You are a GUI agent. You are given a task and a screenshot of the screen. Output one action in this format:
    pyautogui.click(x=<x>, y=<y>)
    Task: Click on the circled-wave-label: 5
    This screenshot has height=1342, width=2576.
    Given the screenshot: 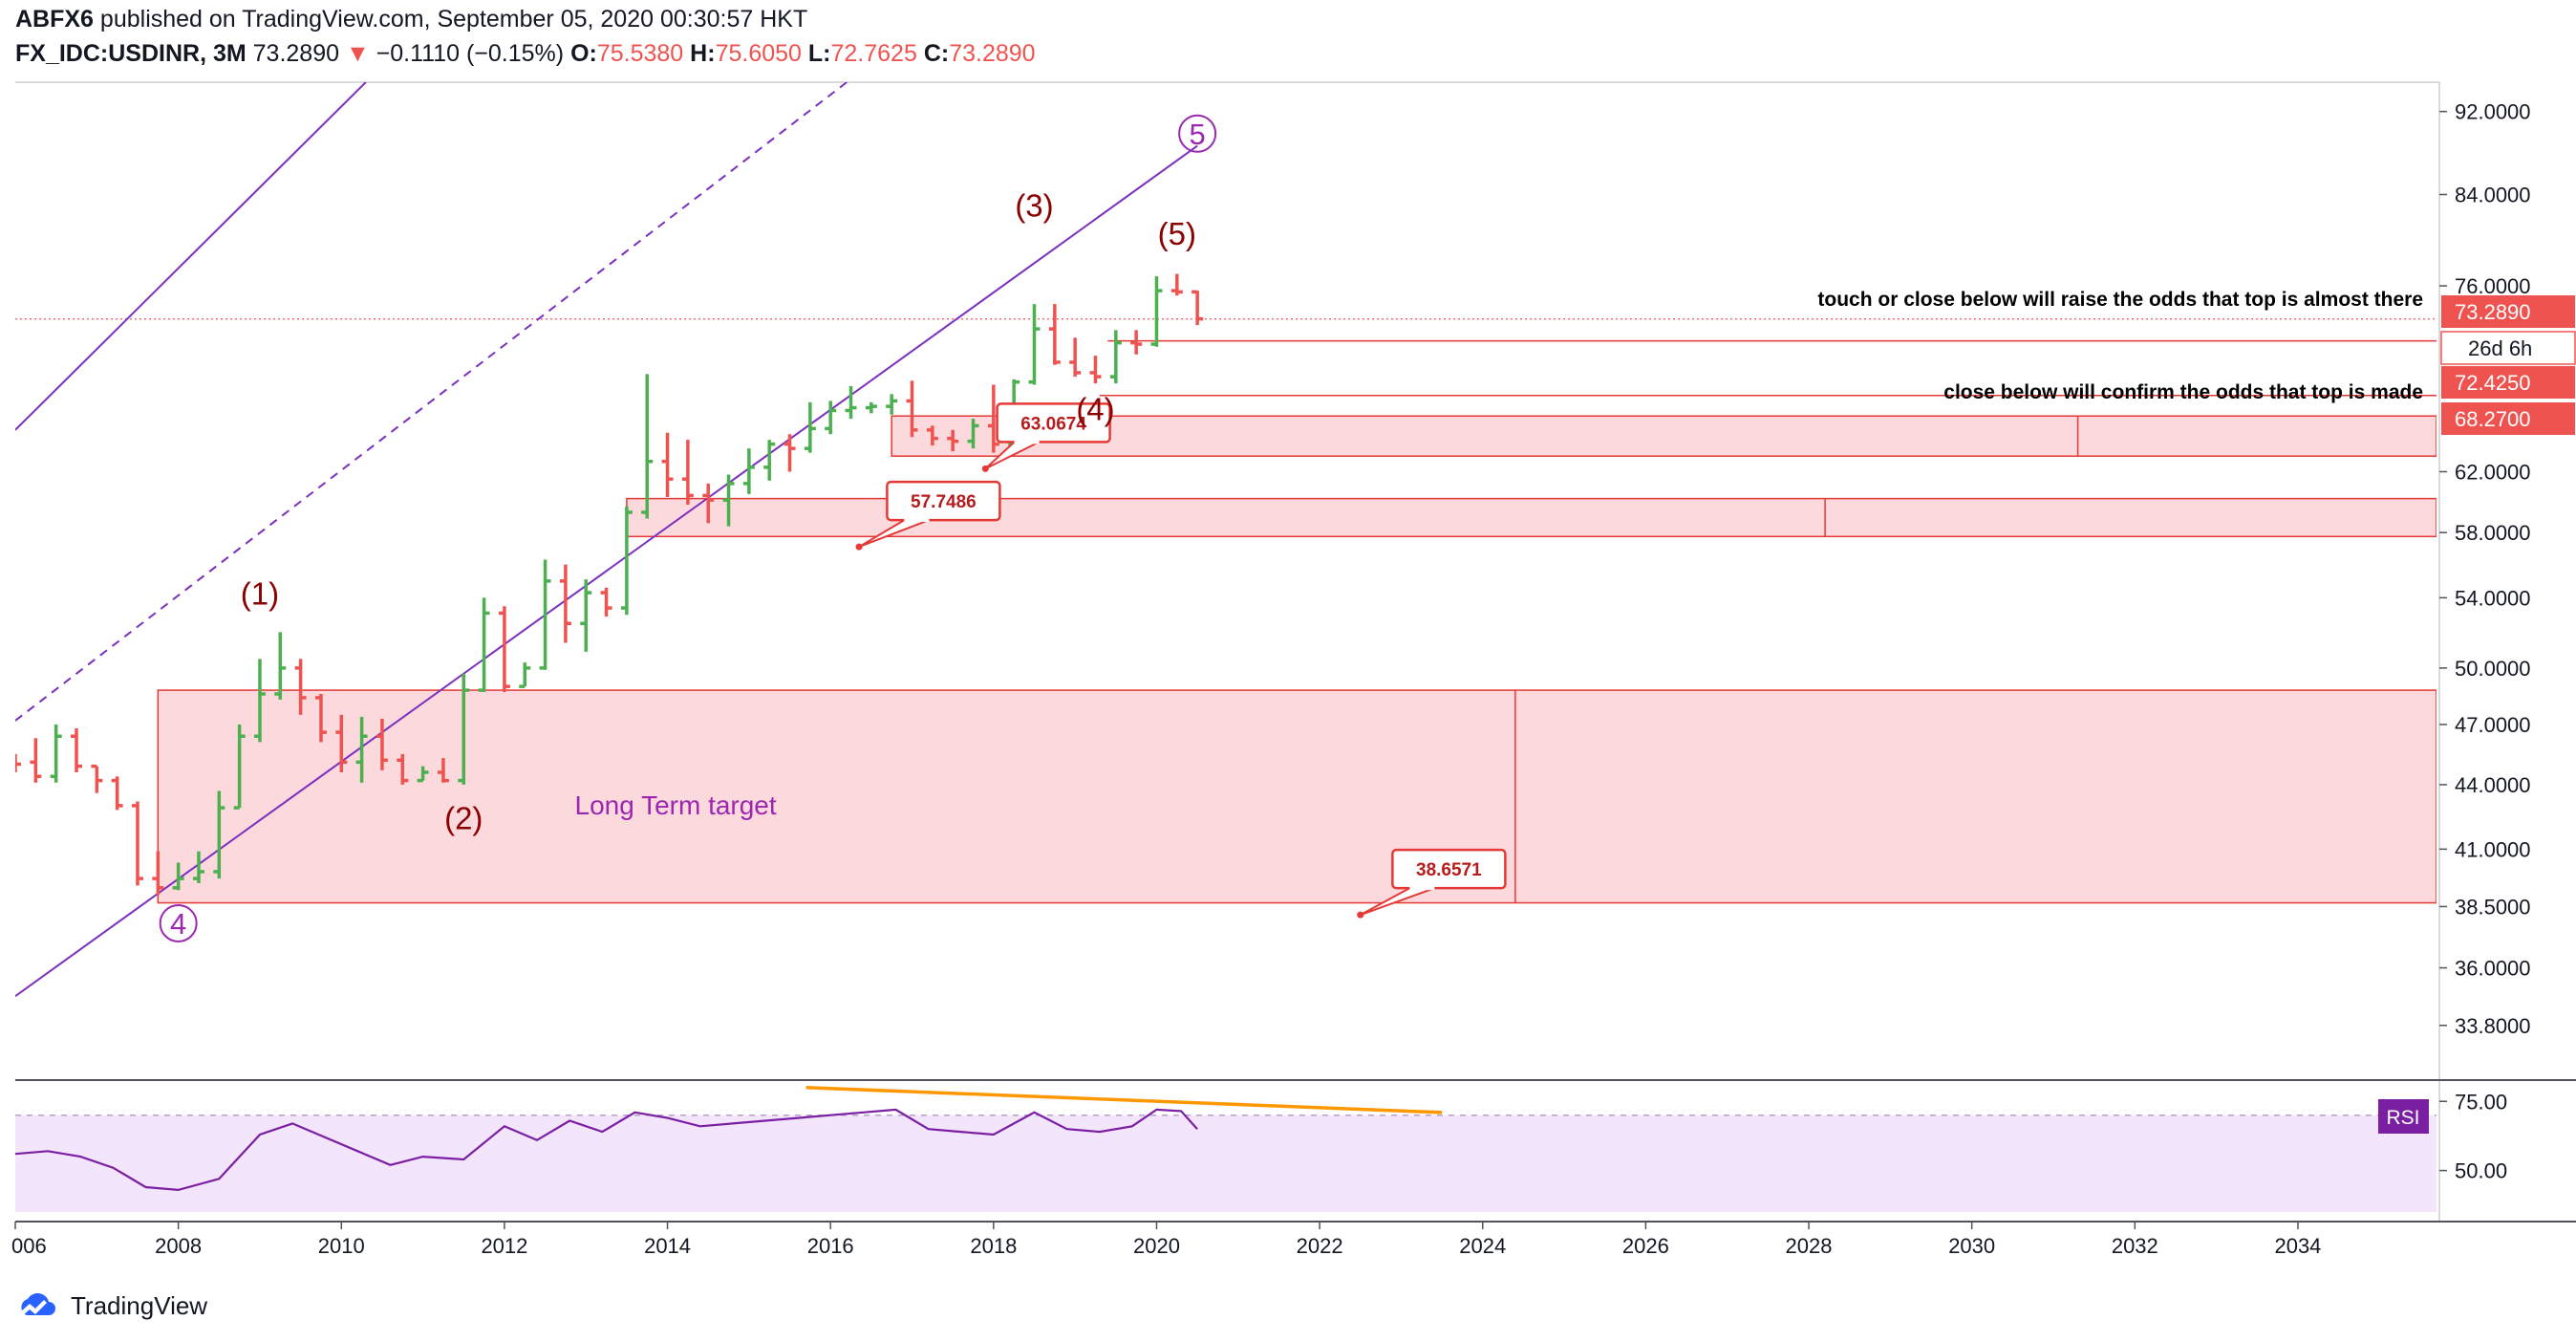 What is the action you would take?
    pyautogui.click(x=1197, y=133)
    